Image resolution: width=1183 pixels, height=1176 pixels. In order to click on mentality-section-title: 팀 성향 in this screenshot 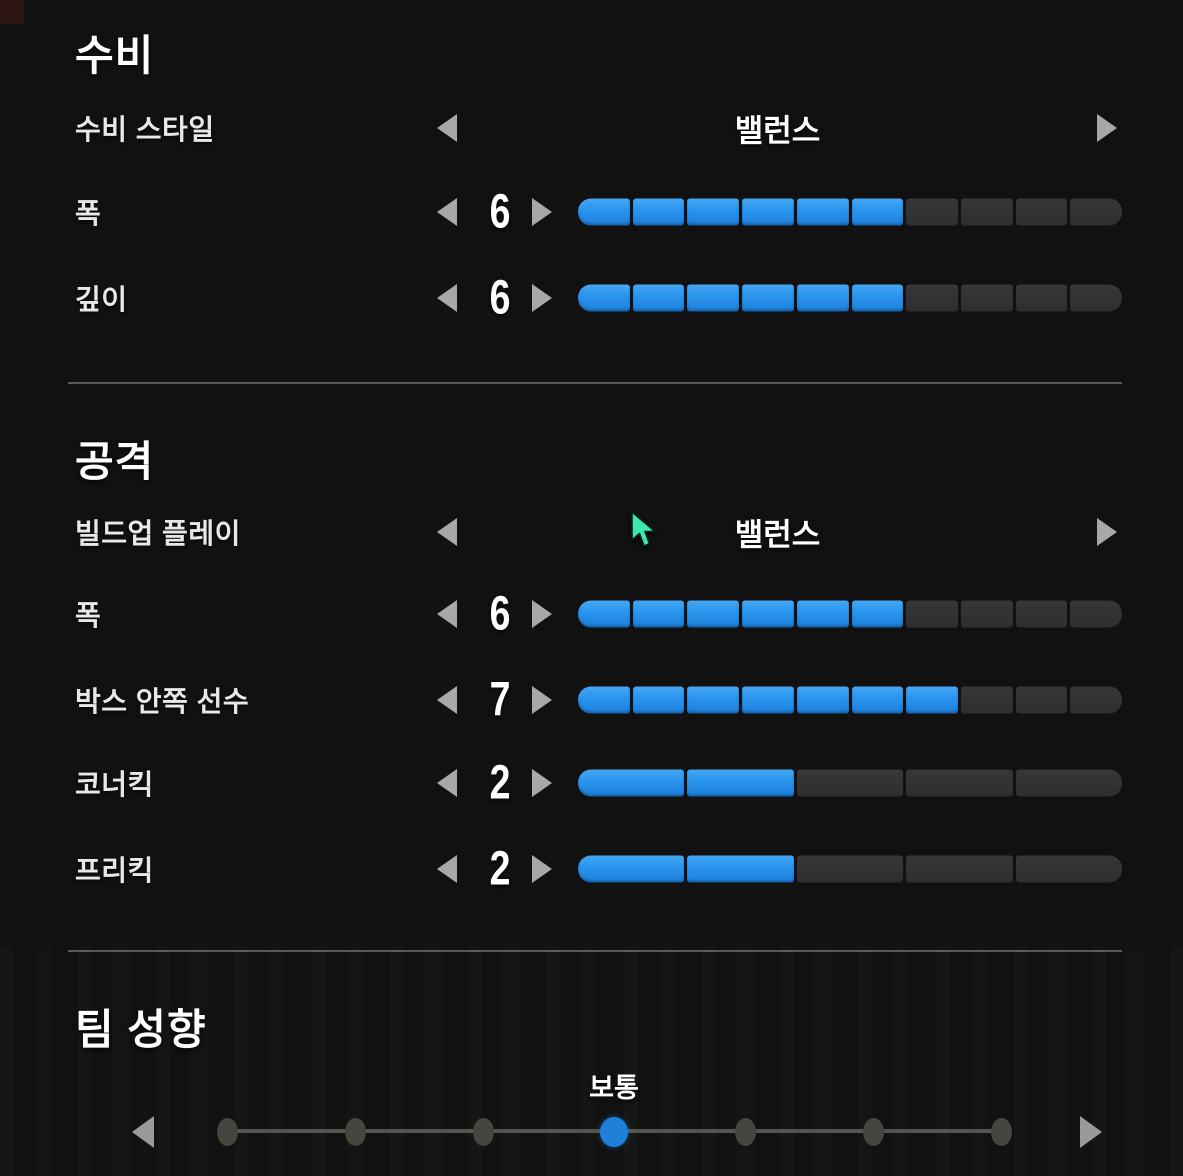, I will do `click(141, 1029)`.